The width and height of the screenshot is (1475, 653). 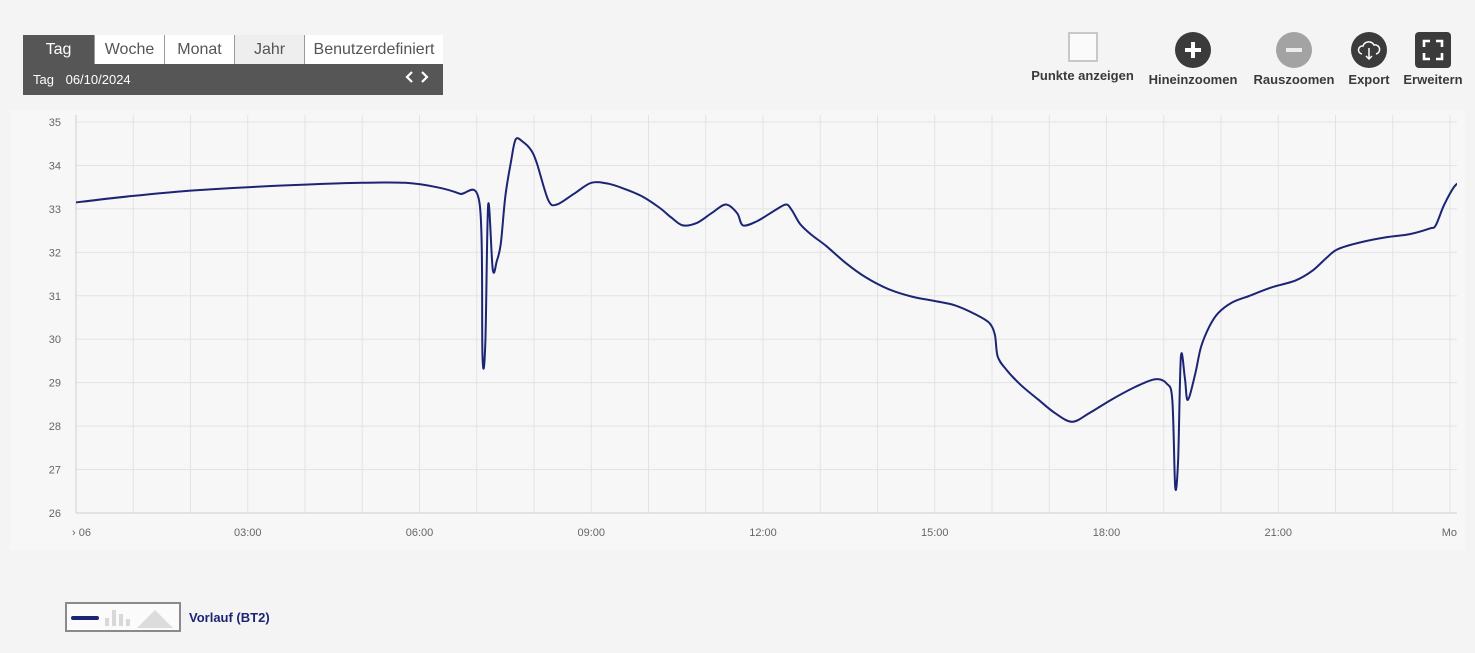 I want to click on minus-icon, so click(x=1294, y=50).